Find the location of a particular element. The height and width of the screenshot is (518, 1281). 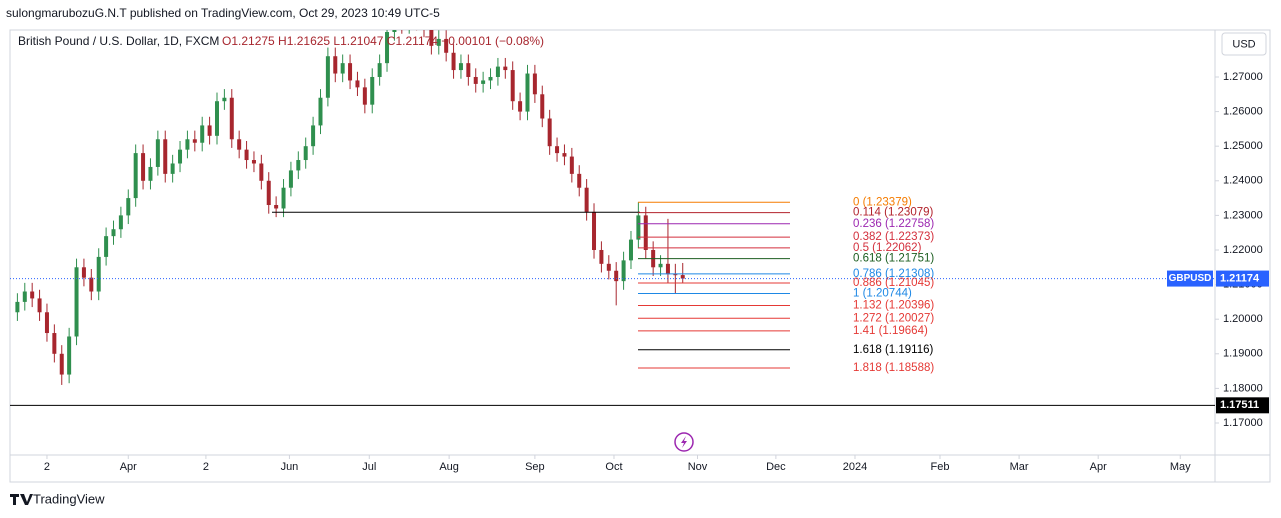

fib-label: 0.114 (1.23079) is located at coordinates (893, 213).